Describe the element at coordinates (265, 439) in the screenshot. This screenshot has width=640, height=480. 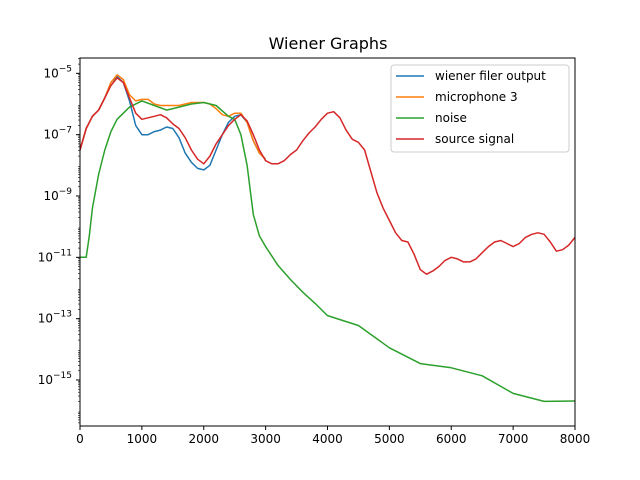
I see `x-tick-label: 3000` at that location.